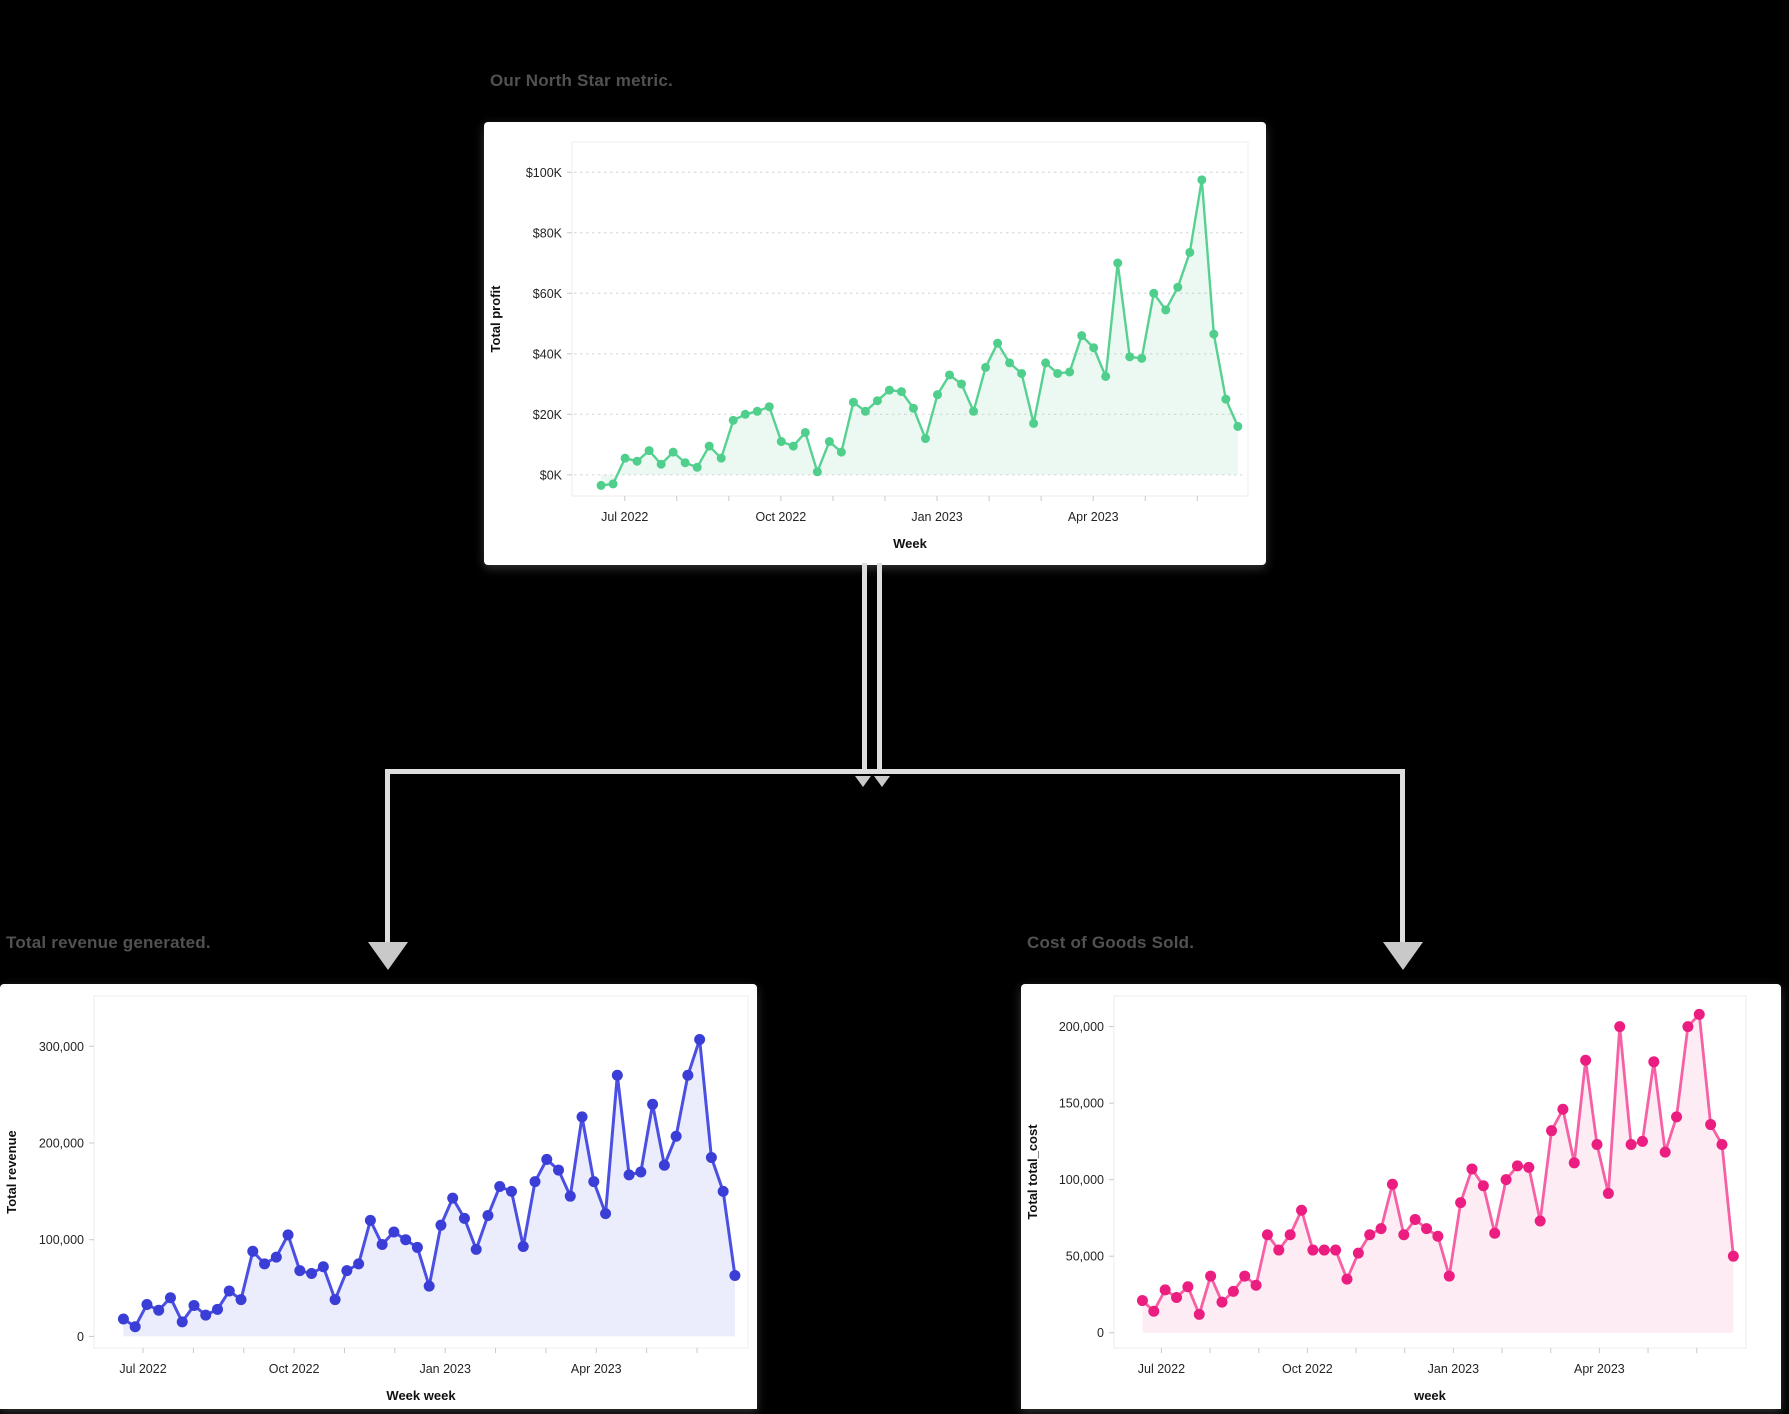 Image resolution: width=1789 pixels, height=1414 pixels. What do you see at coordinates (879, 668) in the screenshot?
I see `connector-trunk-right-line` at bounding box center [879, 668].